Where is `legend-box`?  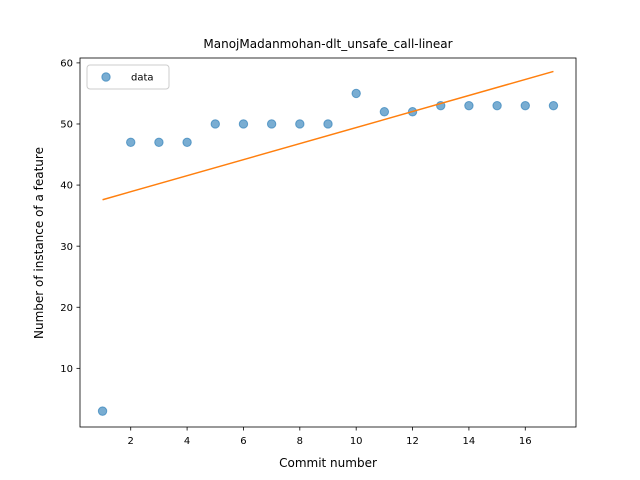 legend-box is located at coordinates (128, 77).